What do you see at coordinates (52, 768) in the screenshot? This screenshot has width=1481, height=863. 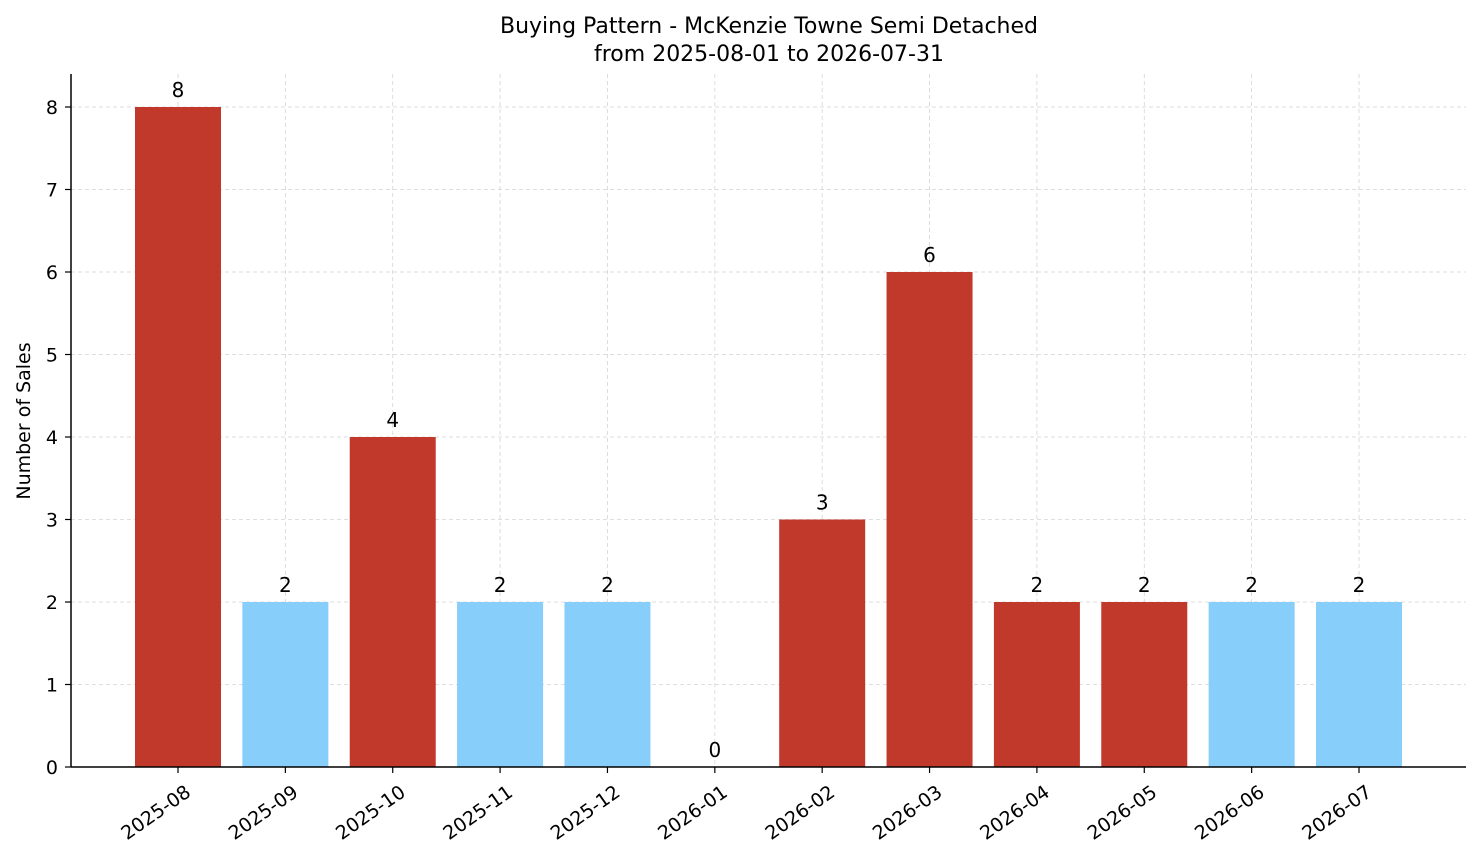 I see `y-tick-label: 0` at bounding box center [52, 768].